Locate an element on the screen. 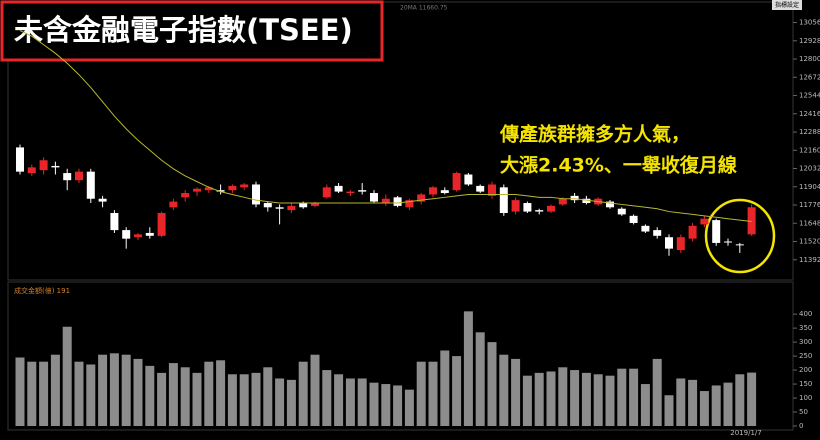  y-tick-label: 12928 is located at coordinates (809, 41).